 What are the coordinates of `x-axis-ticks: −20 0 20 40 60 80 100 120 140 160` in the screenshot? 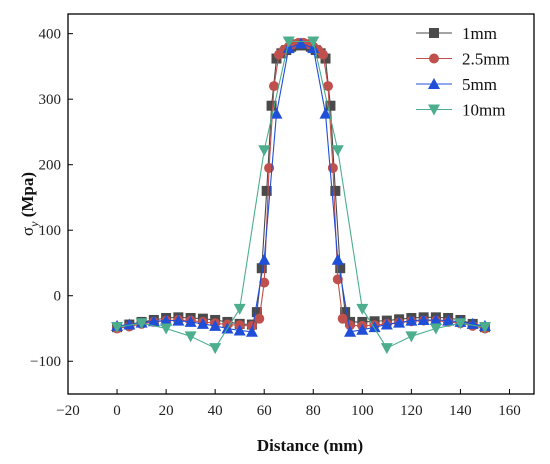 It's located at (288, 404).